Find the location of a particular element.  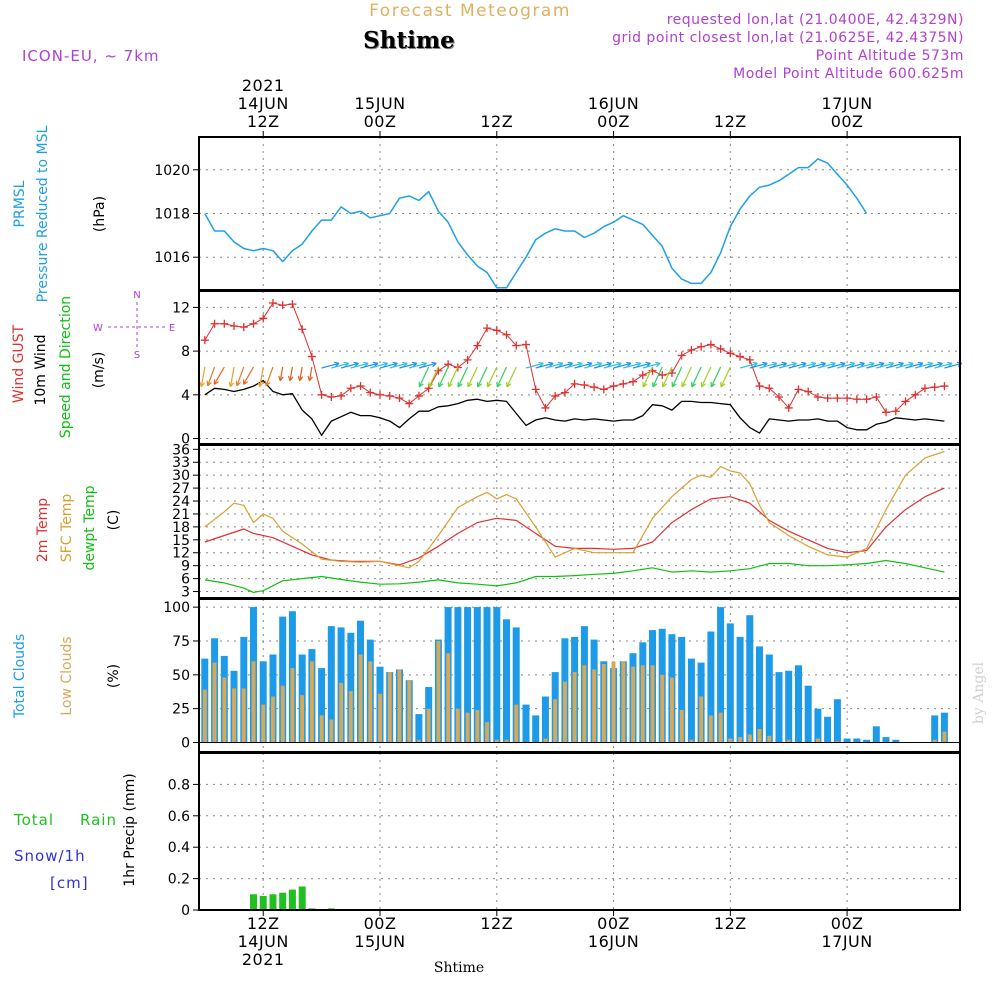

precip-panel: 0 0.2 0.4 0.6 0.8 is located at coordinates (564, 835).